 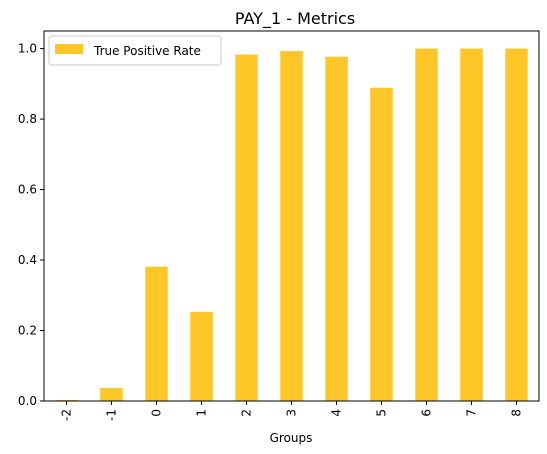 I want to click on x-tick-label: 3, so click(x=292, y=413).